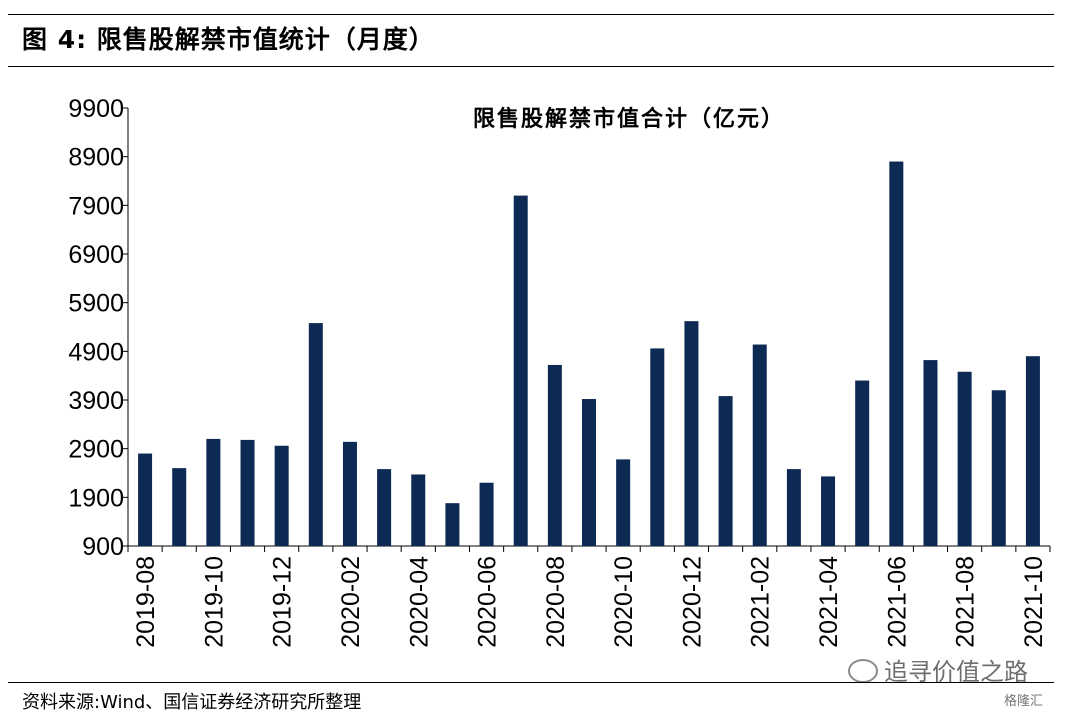 This screenshot has width=1074, height=718. I want to click on watermark-text: 追寻价值之路, so click(956, 672).